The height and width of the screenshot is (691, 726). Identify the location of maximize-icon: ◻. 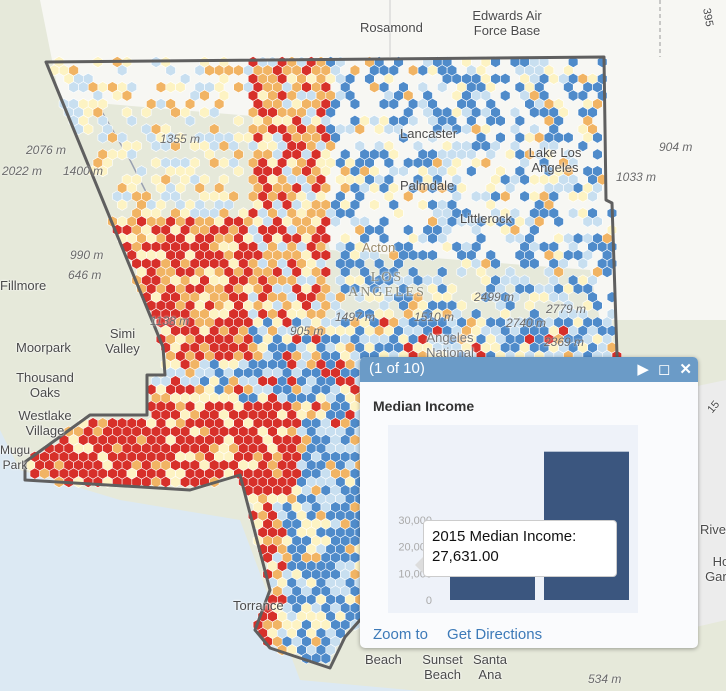
(664, 369).